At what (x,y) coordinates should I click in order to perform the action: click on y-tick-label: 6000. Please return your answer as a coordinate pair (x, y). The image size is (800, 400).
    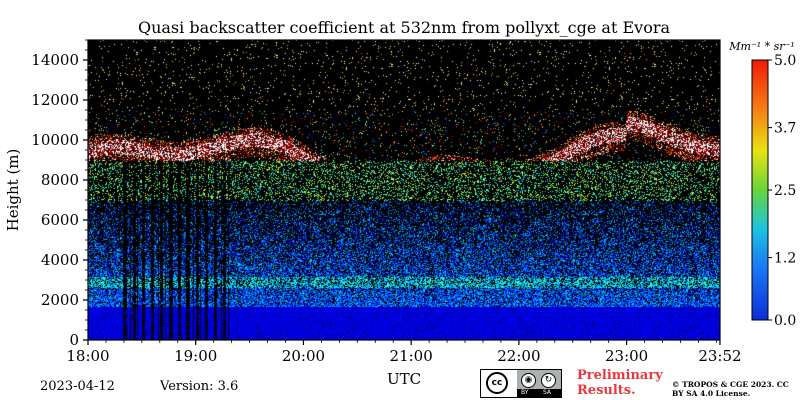
    Looking at the image, I should click on (60, 220).